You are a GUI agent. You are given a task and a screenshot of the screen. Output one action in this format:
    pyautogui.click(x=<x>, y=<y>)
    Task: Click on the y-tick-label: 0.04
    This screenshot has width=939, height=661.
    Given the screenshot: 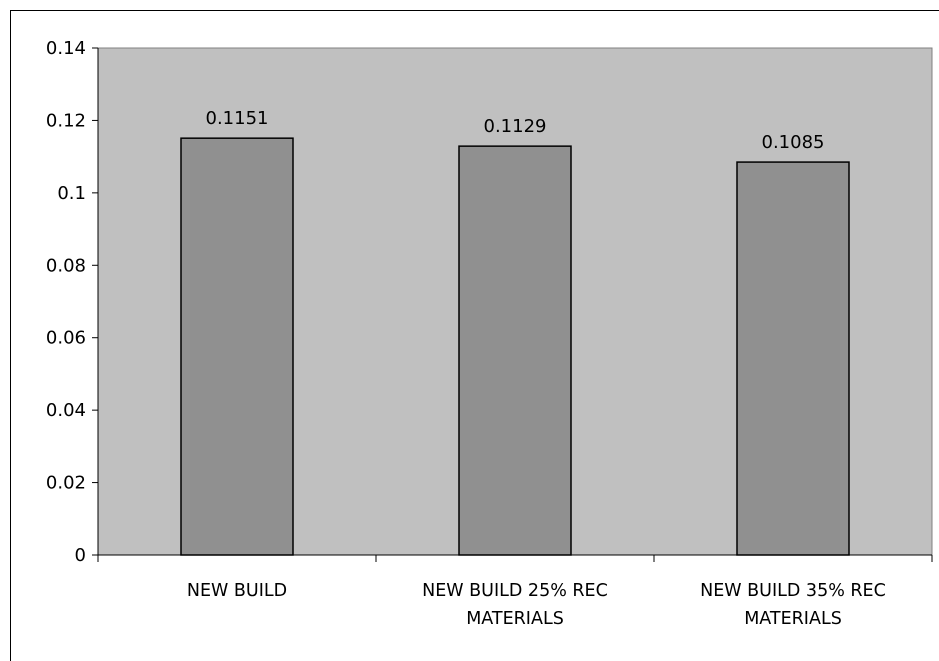 What is the action you would take?
    pyautogui.click(x=66, y=410)
    